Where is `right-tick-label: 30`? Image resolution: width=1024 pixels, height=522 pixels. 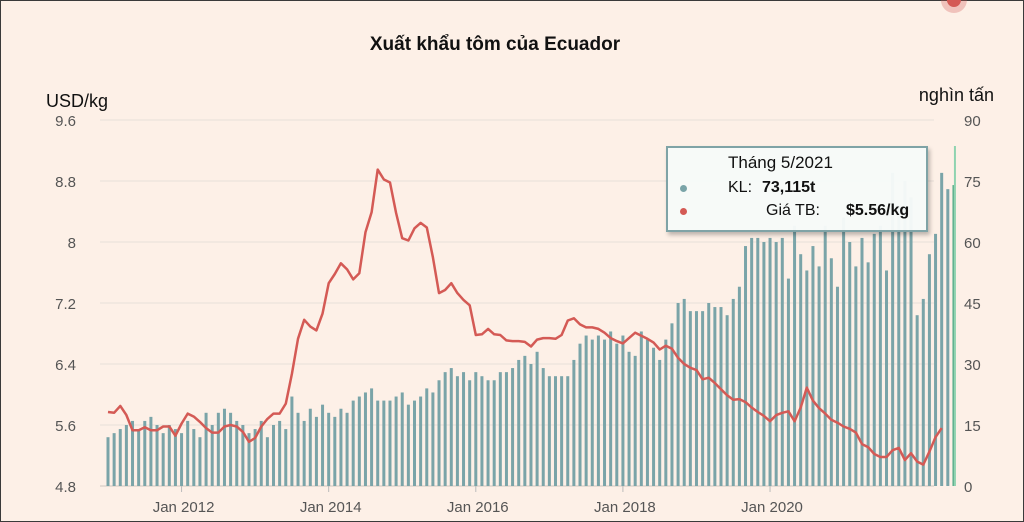
right-tick-label: 30 is located at coordinates (972, 365).